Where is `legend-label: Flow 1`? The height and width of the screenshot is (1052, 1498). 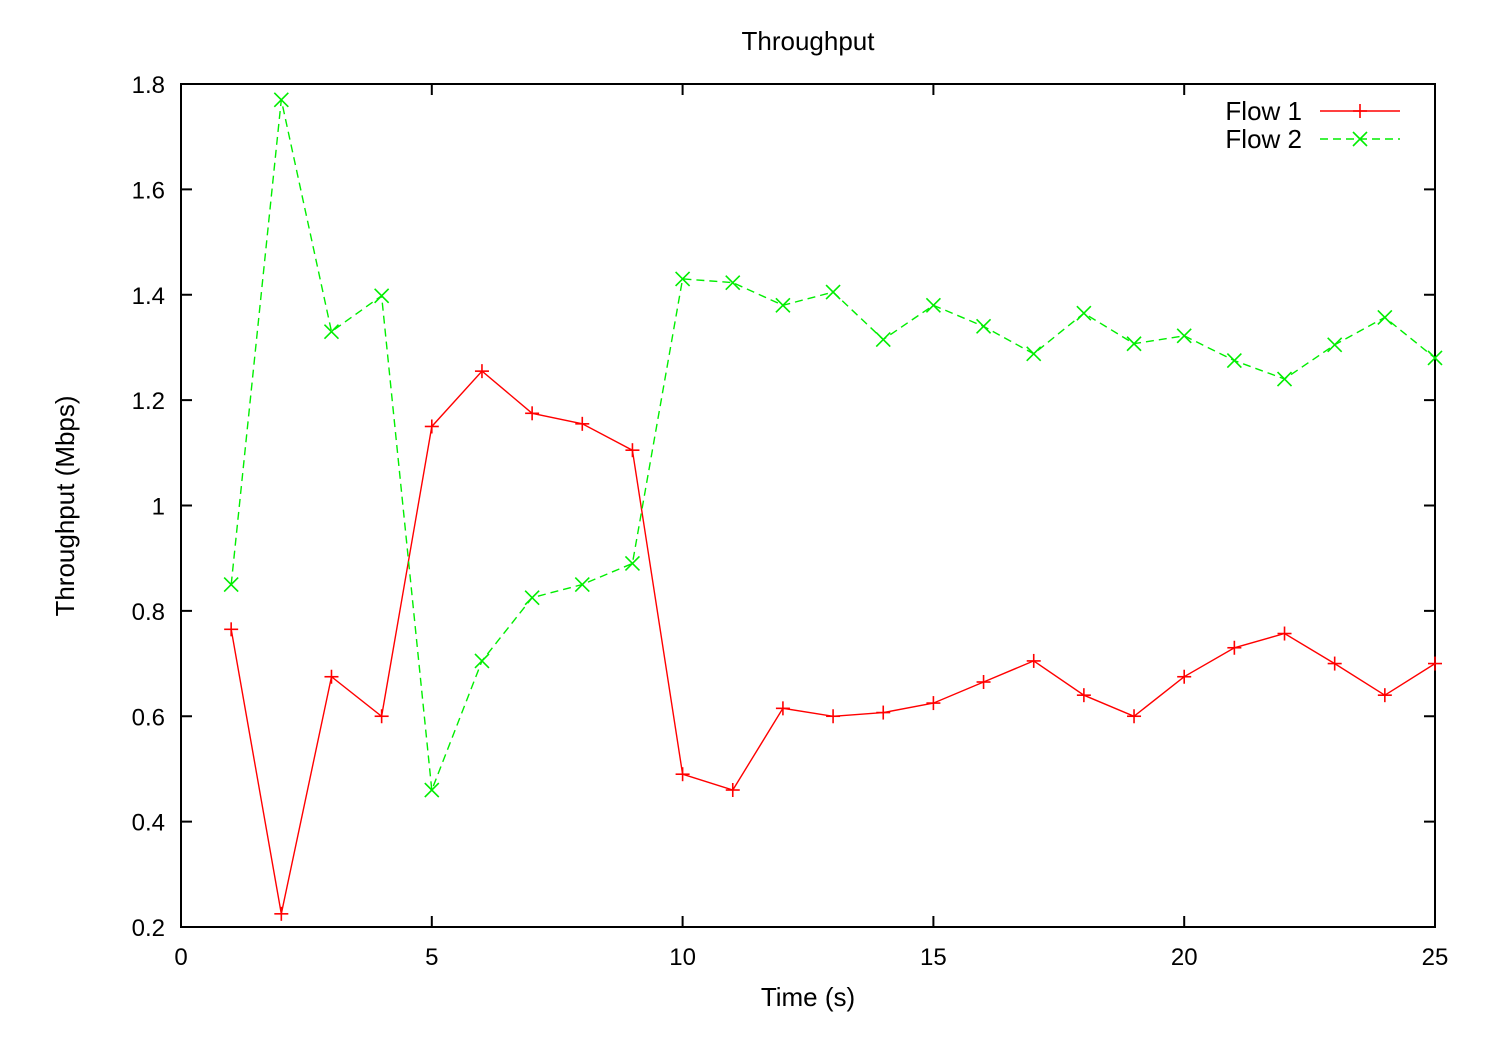 legend-label: Flow 1 is located at coordinates (1263, 111).